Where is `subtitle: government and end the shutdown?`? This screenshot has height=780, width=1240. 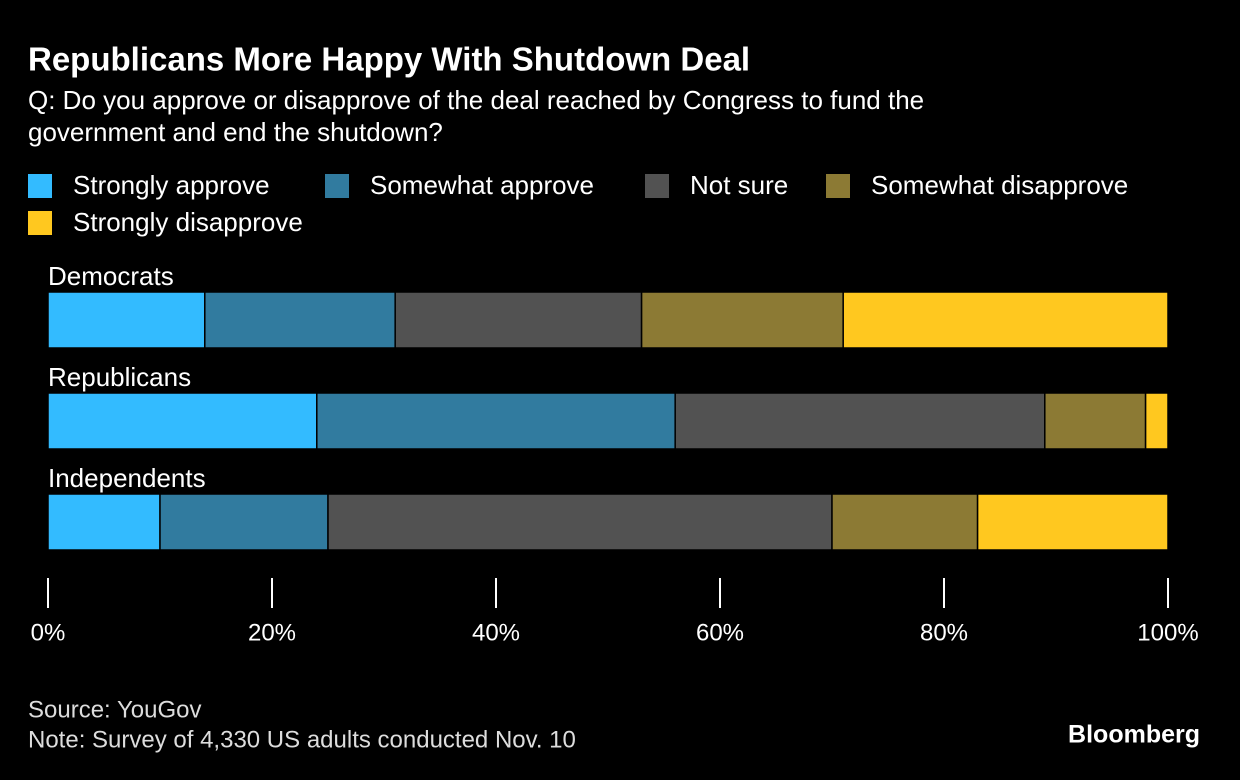
subtitle: government and end the shutdown? is located at coordinates (235, 132).